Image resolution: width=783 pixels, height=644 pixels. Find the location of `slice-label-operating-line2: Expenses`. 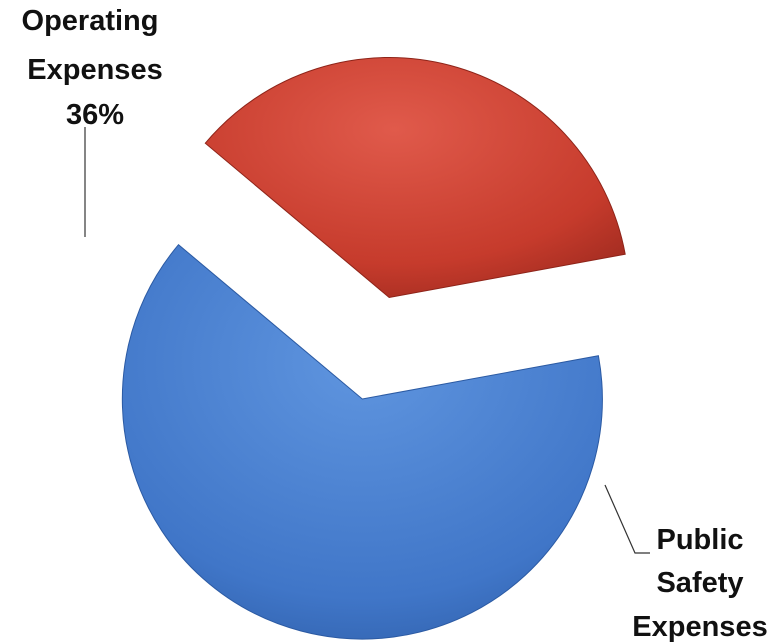

slice-label-operating-line2: Expenses is located at coordinates (94, 70).